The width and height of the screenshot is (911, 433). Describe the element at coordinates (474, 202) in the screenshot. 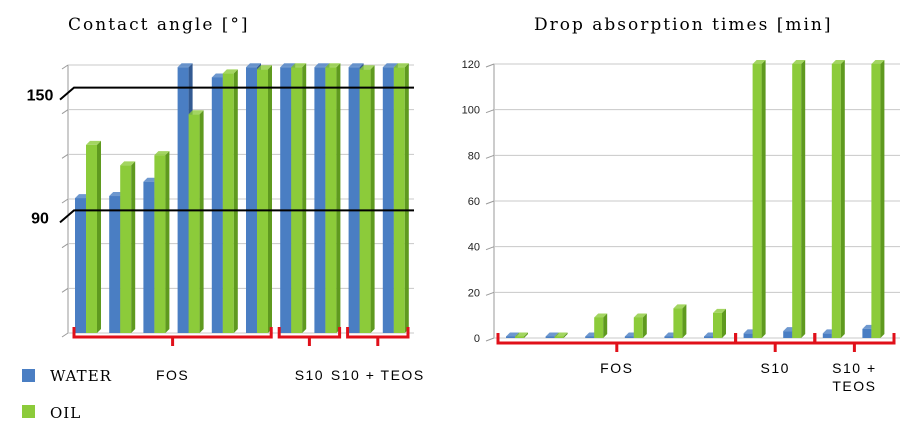

I see `y-tick-label-60: 60` at that location.